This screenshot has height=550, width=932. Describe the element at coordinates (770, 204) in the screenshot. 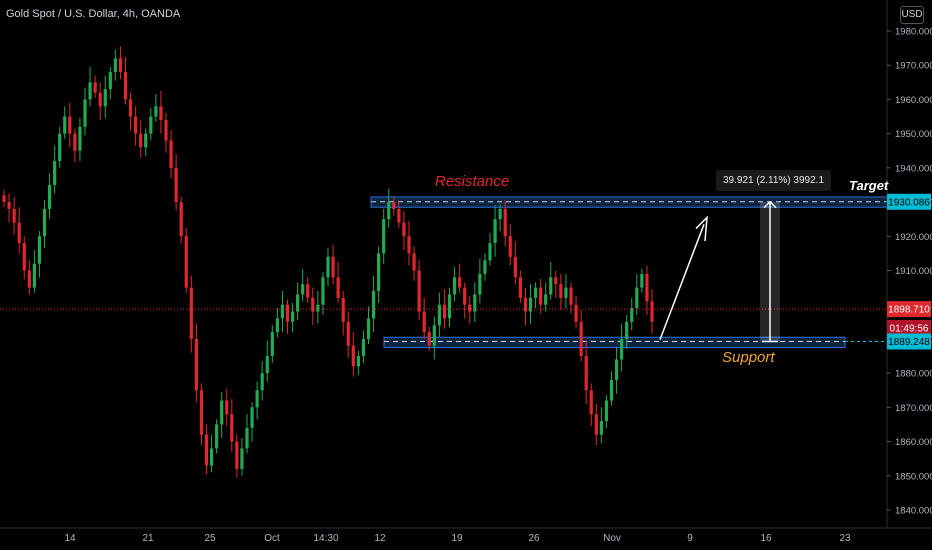

I see `measure-arrowhead` at that location.